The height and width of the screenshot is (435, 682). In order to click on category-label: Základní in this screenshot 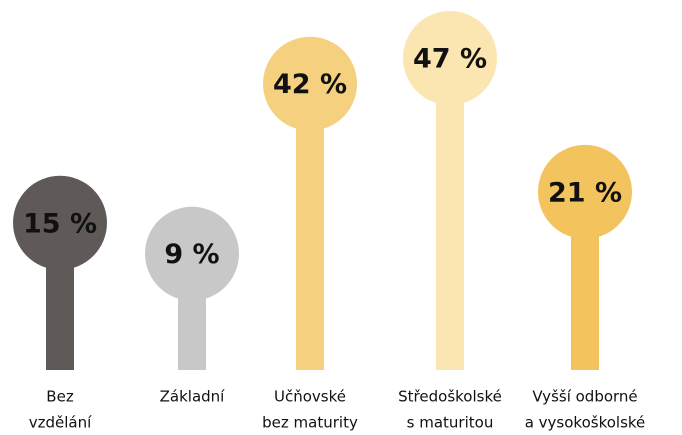, I will do `click(193, 397)`.